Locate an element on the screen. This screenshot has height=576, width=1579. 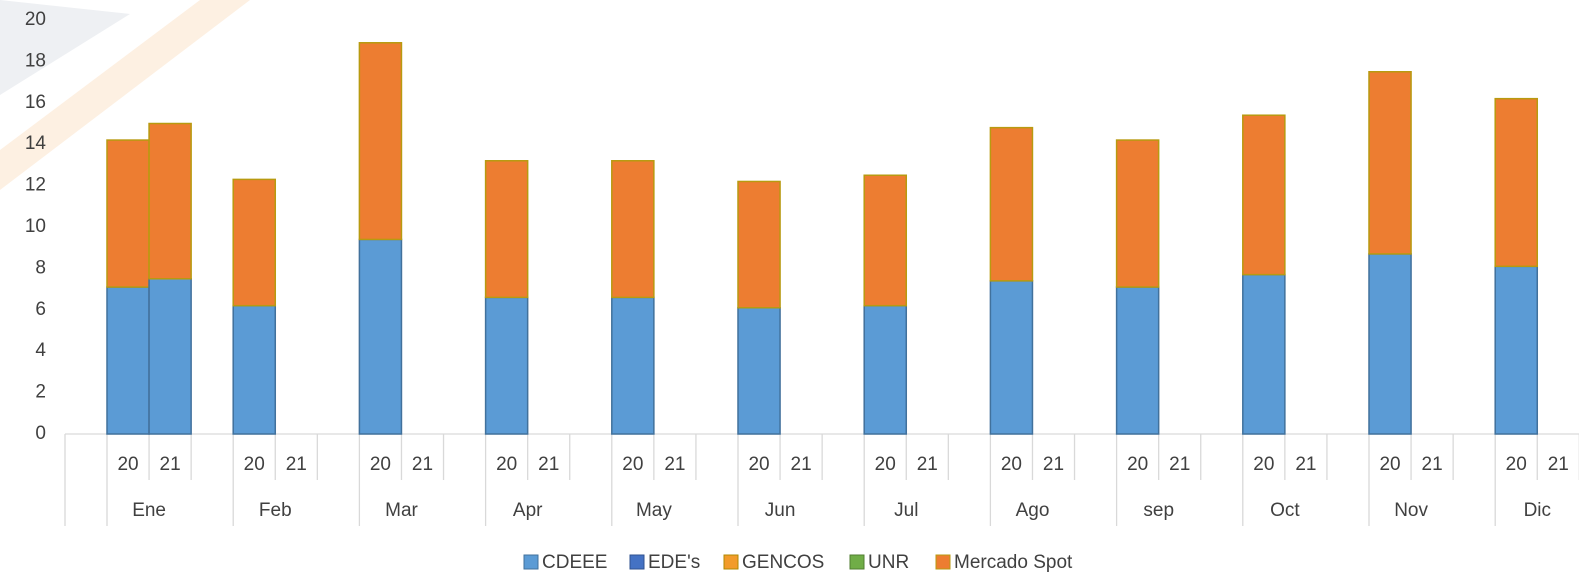
group-label: Mar is located at coordinates (401, 510).